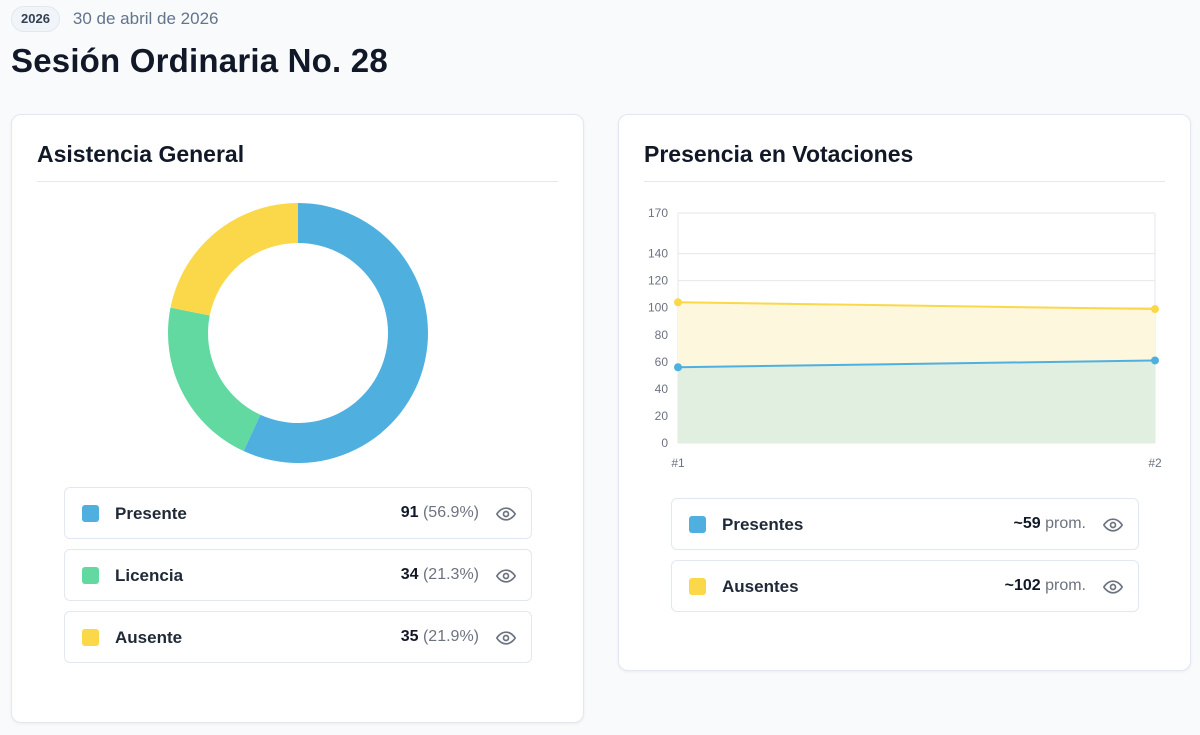  Describe the element at coordinates (662, 416) in the screenshot. I see `y-tick-label: 20` at that location.